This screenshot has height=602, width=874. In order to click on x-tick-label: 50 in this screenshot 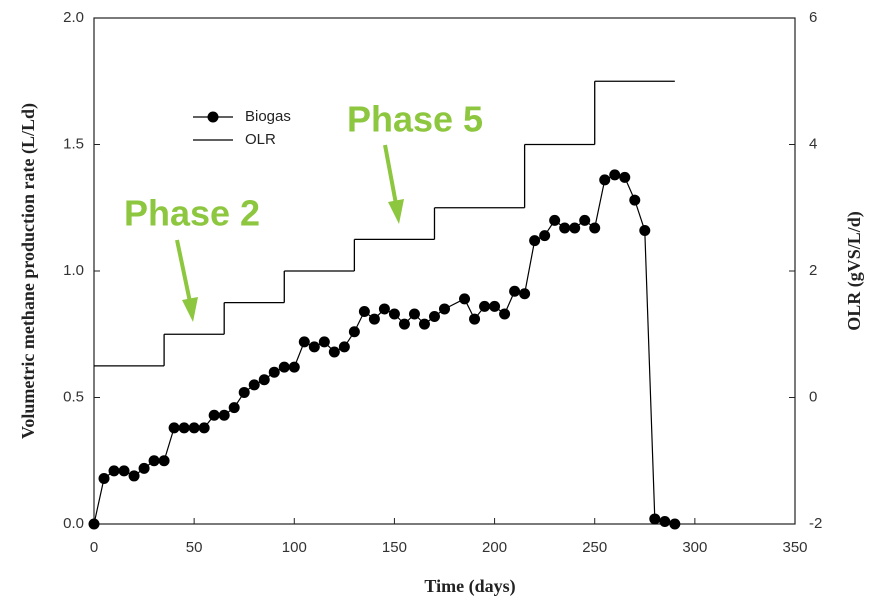, I will do `click(194, 547)`.